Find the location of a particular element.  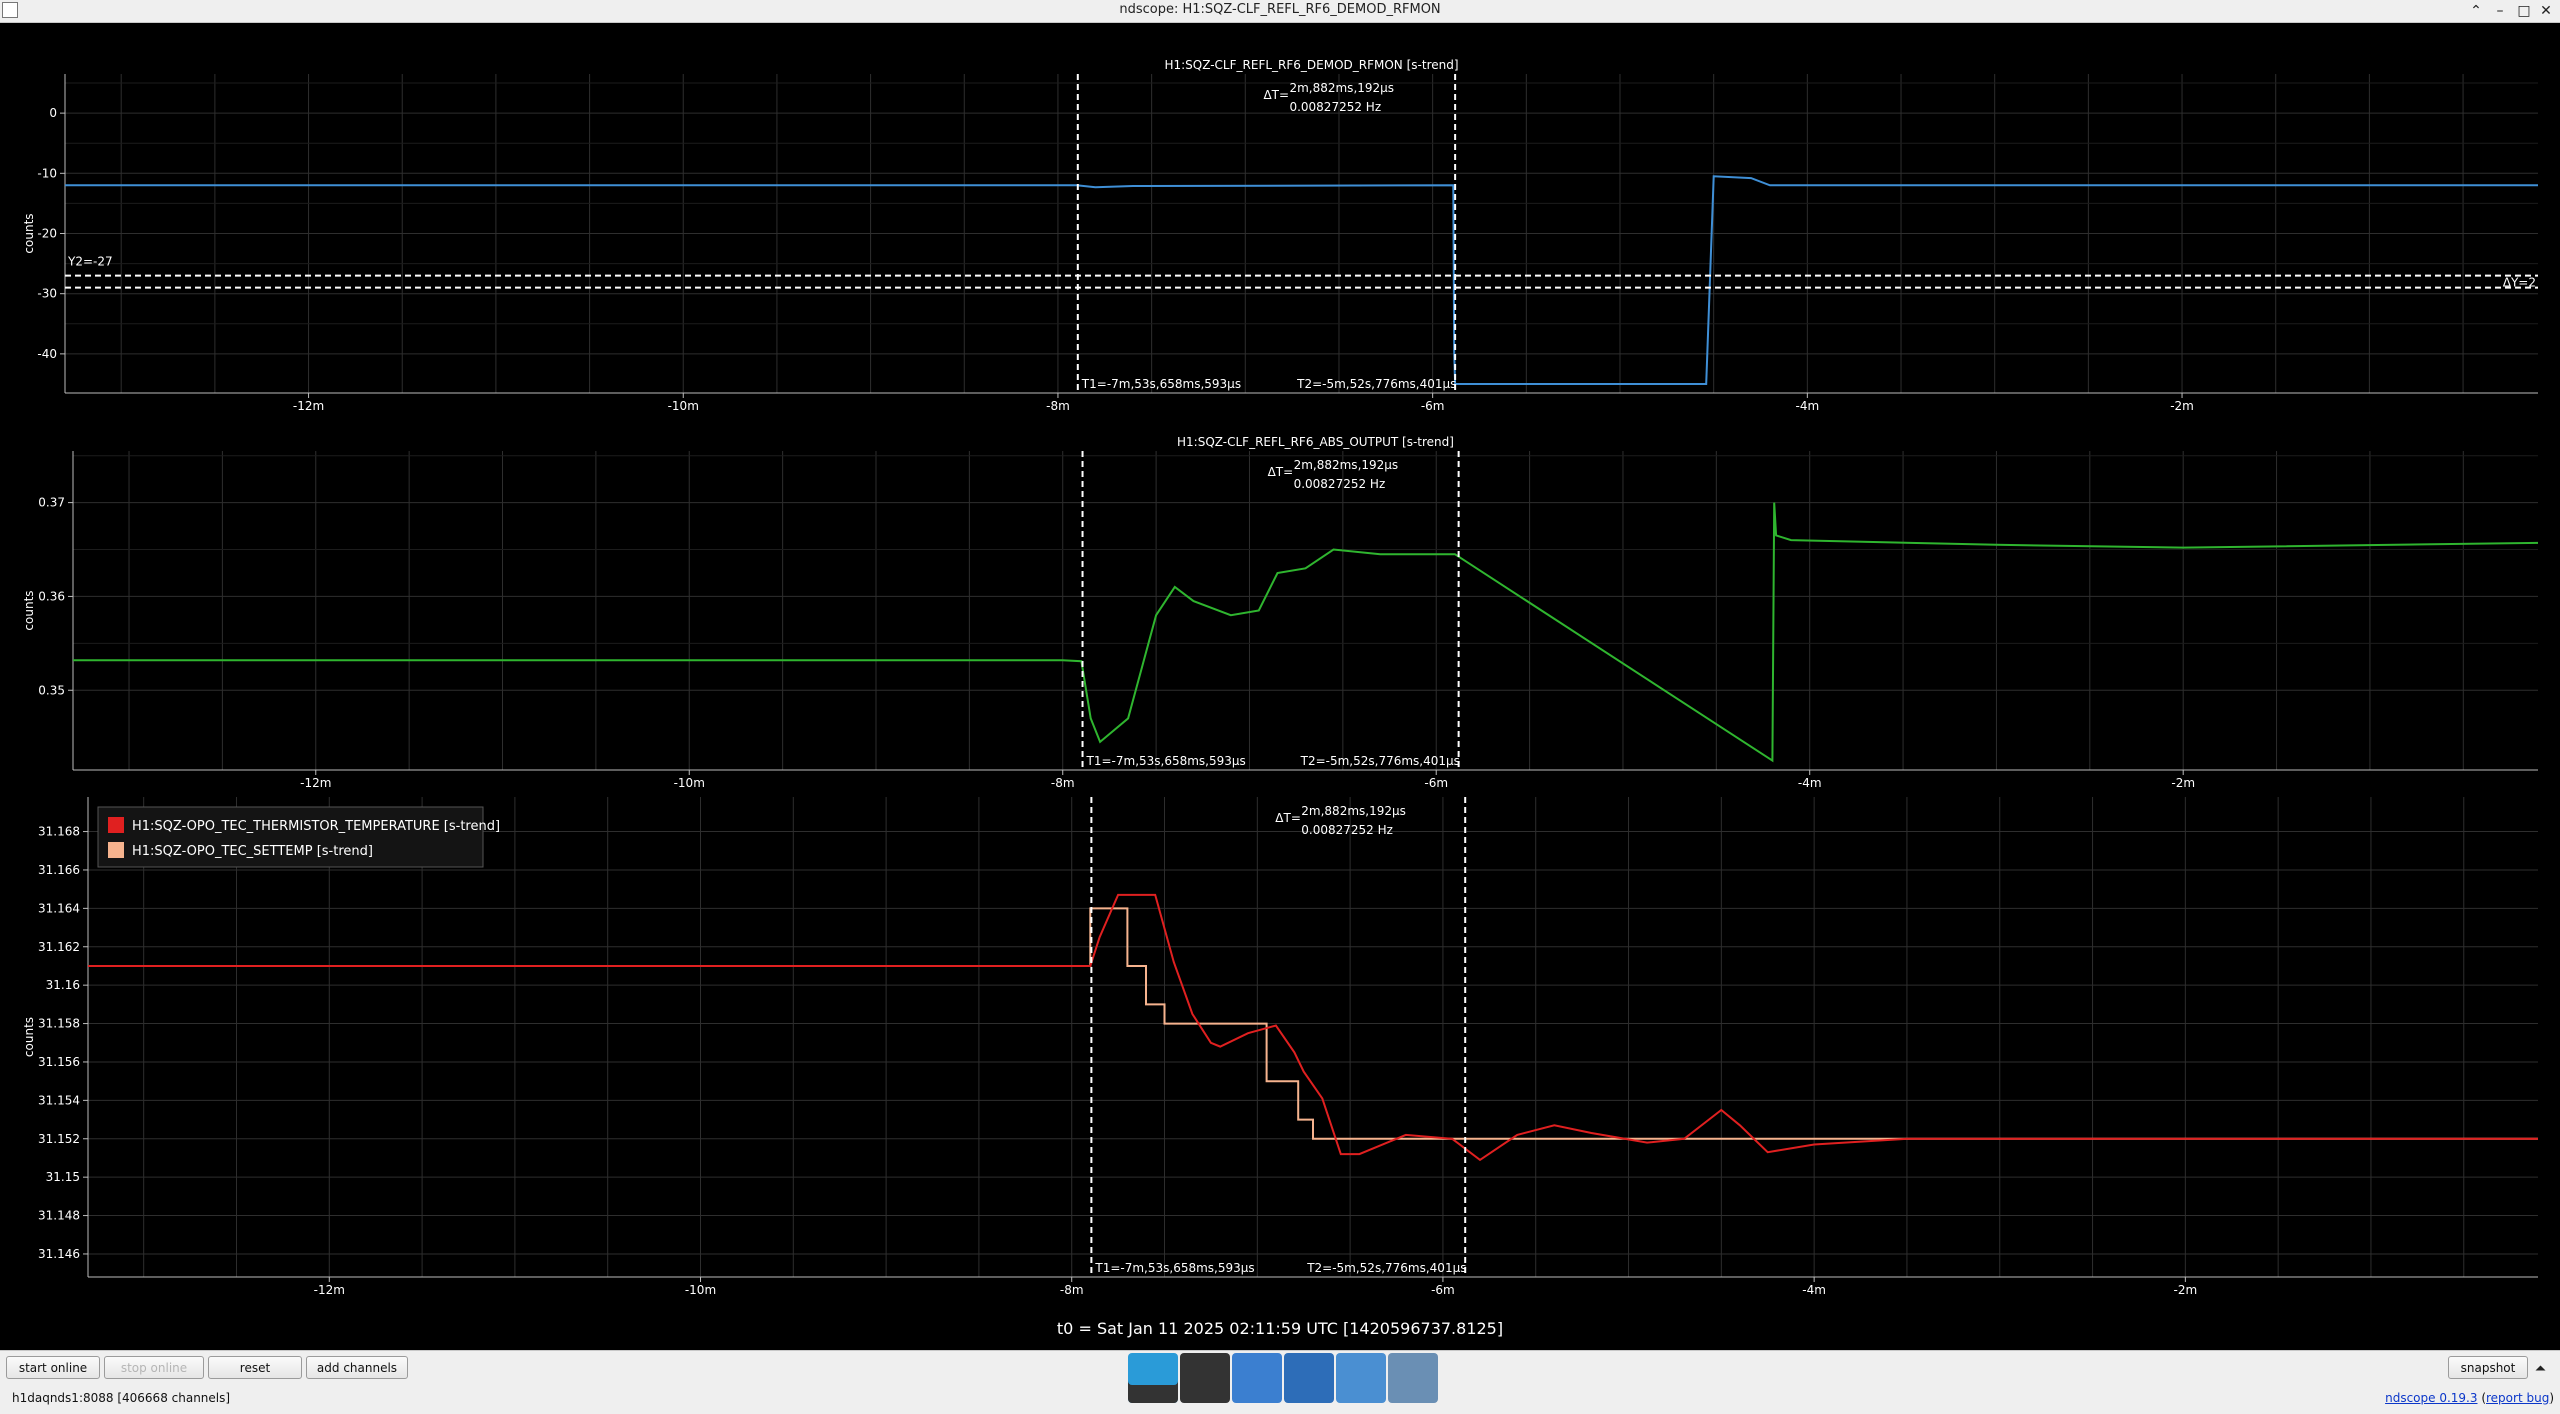

window-icon is located at coordinates (1153, 1378).